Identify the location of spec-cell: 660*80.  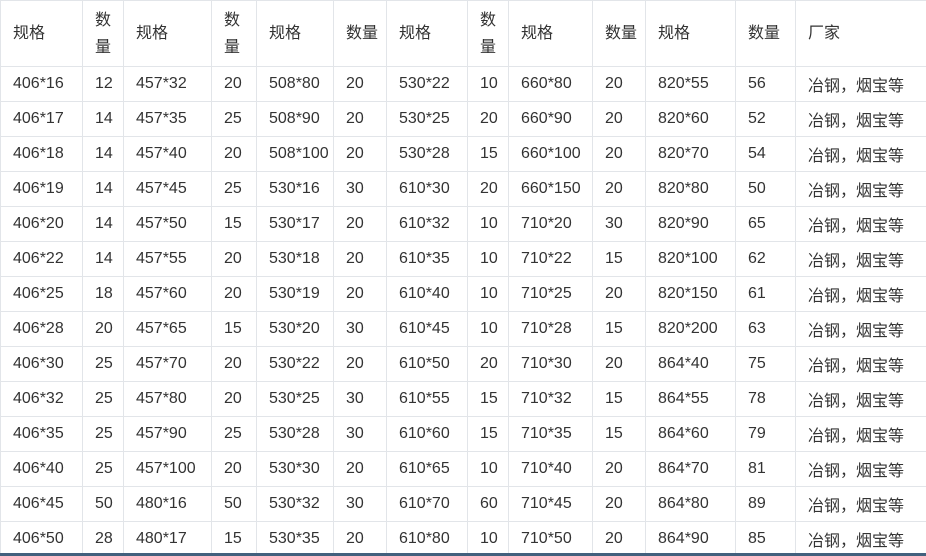
(550, 84).